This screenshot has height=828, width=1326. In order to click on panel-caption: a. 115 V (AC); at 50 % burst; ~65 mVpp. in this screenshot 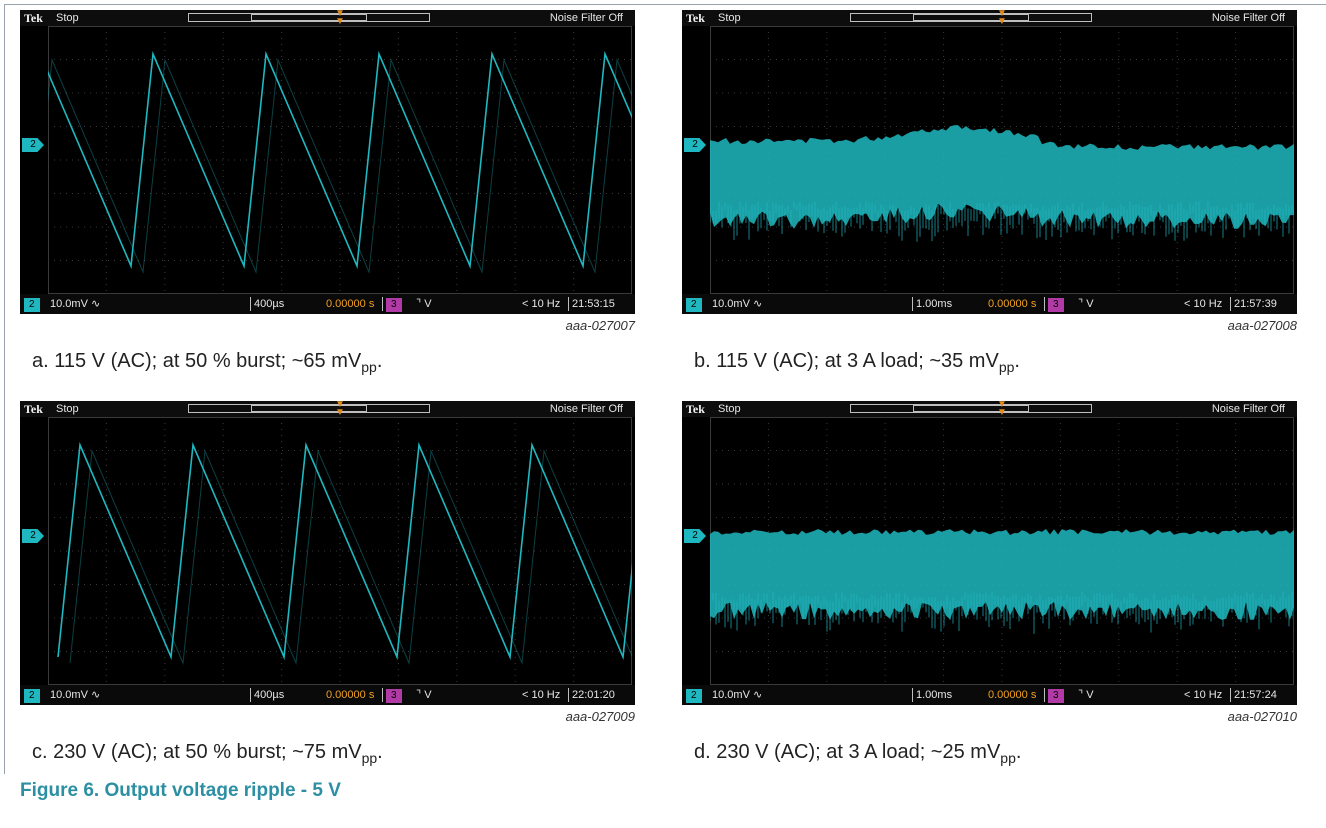, I will do `click(207, 362)`.